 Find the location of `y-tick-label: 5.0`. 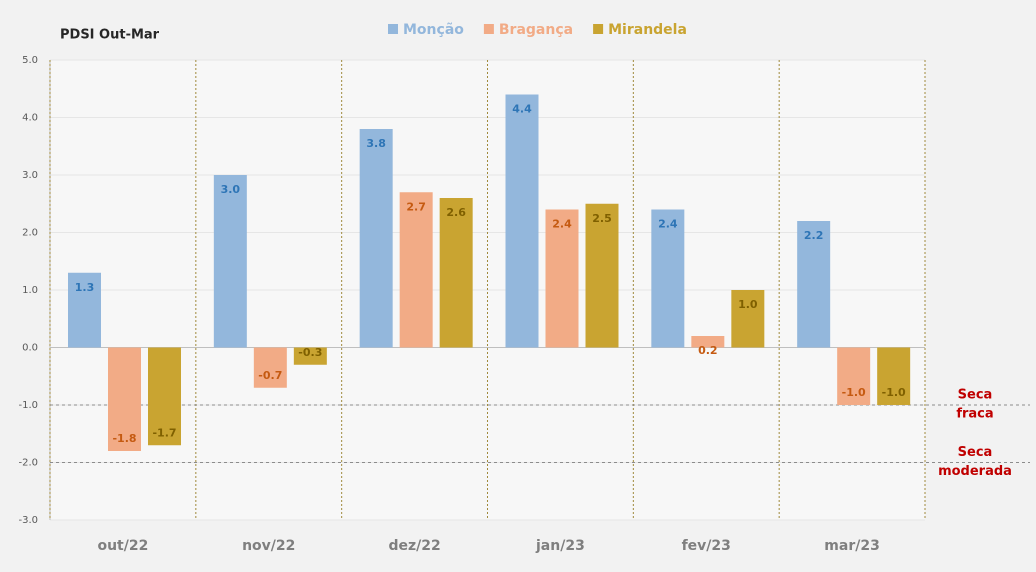

y-tick-label: 5.0 is located at coordinates (30, 60).